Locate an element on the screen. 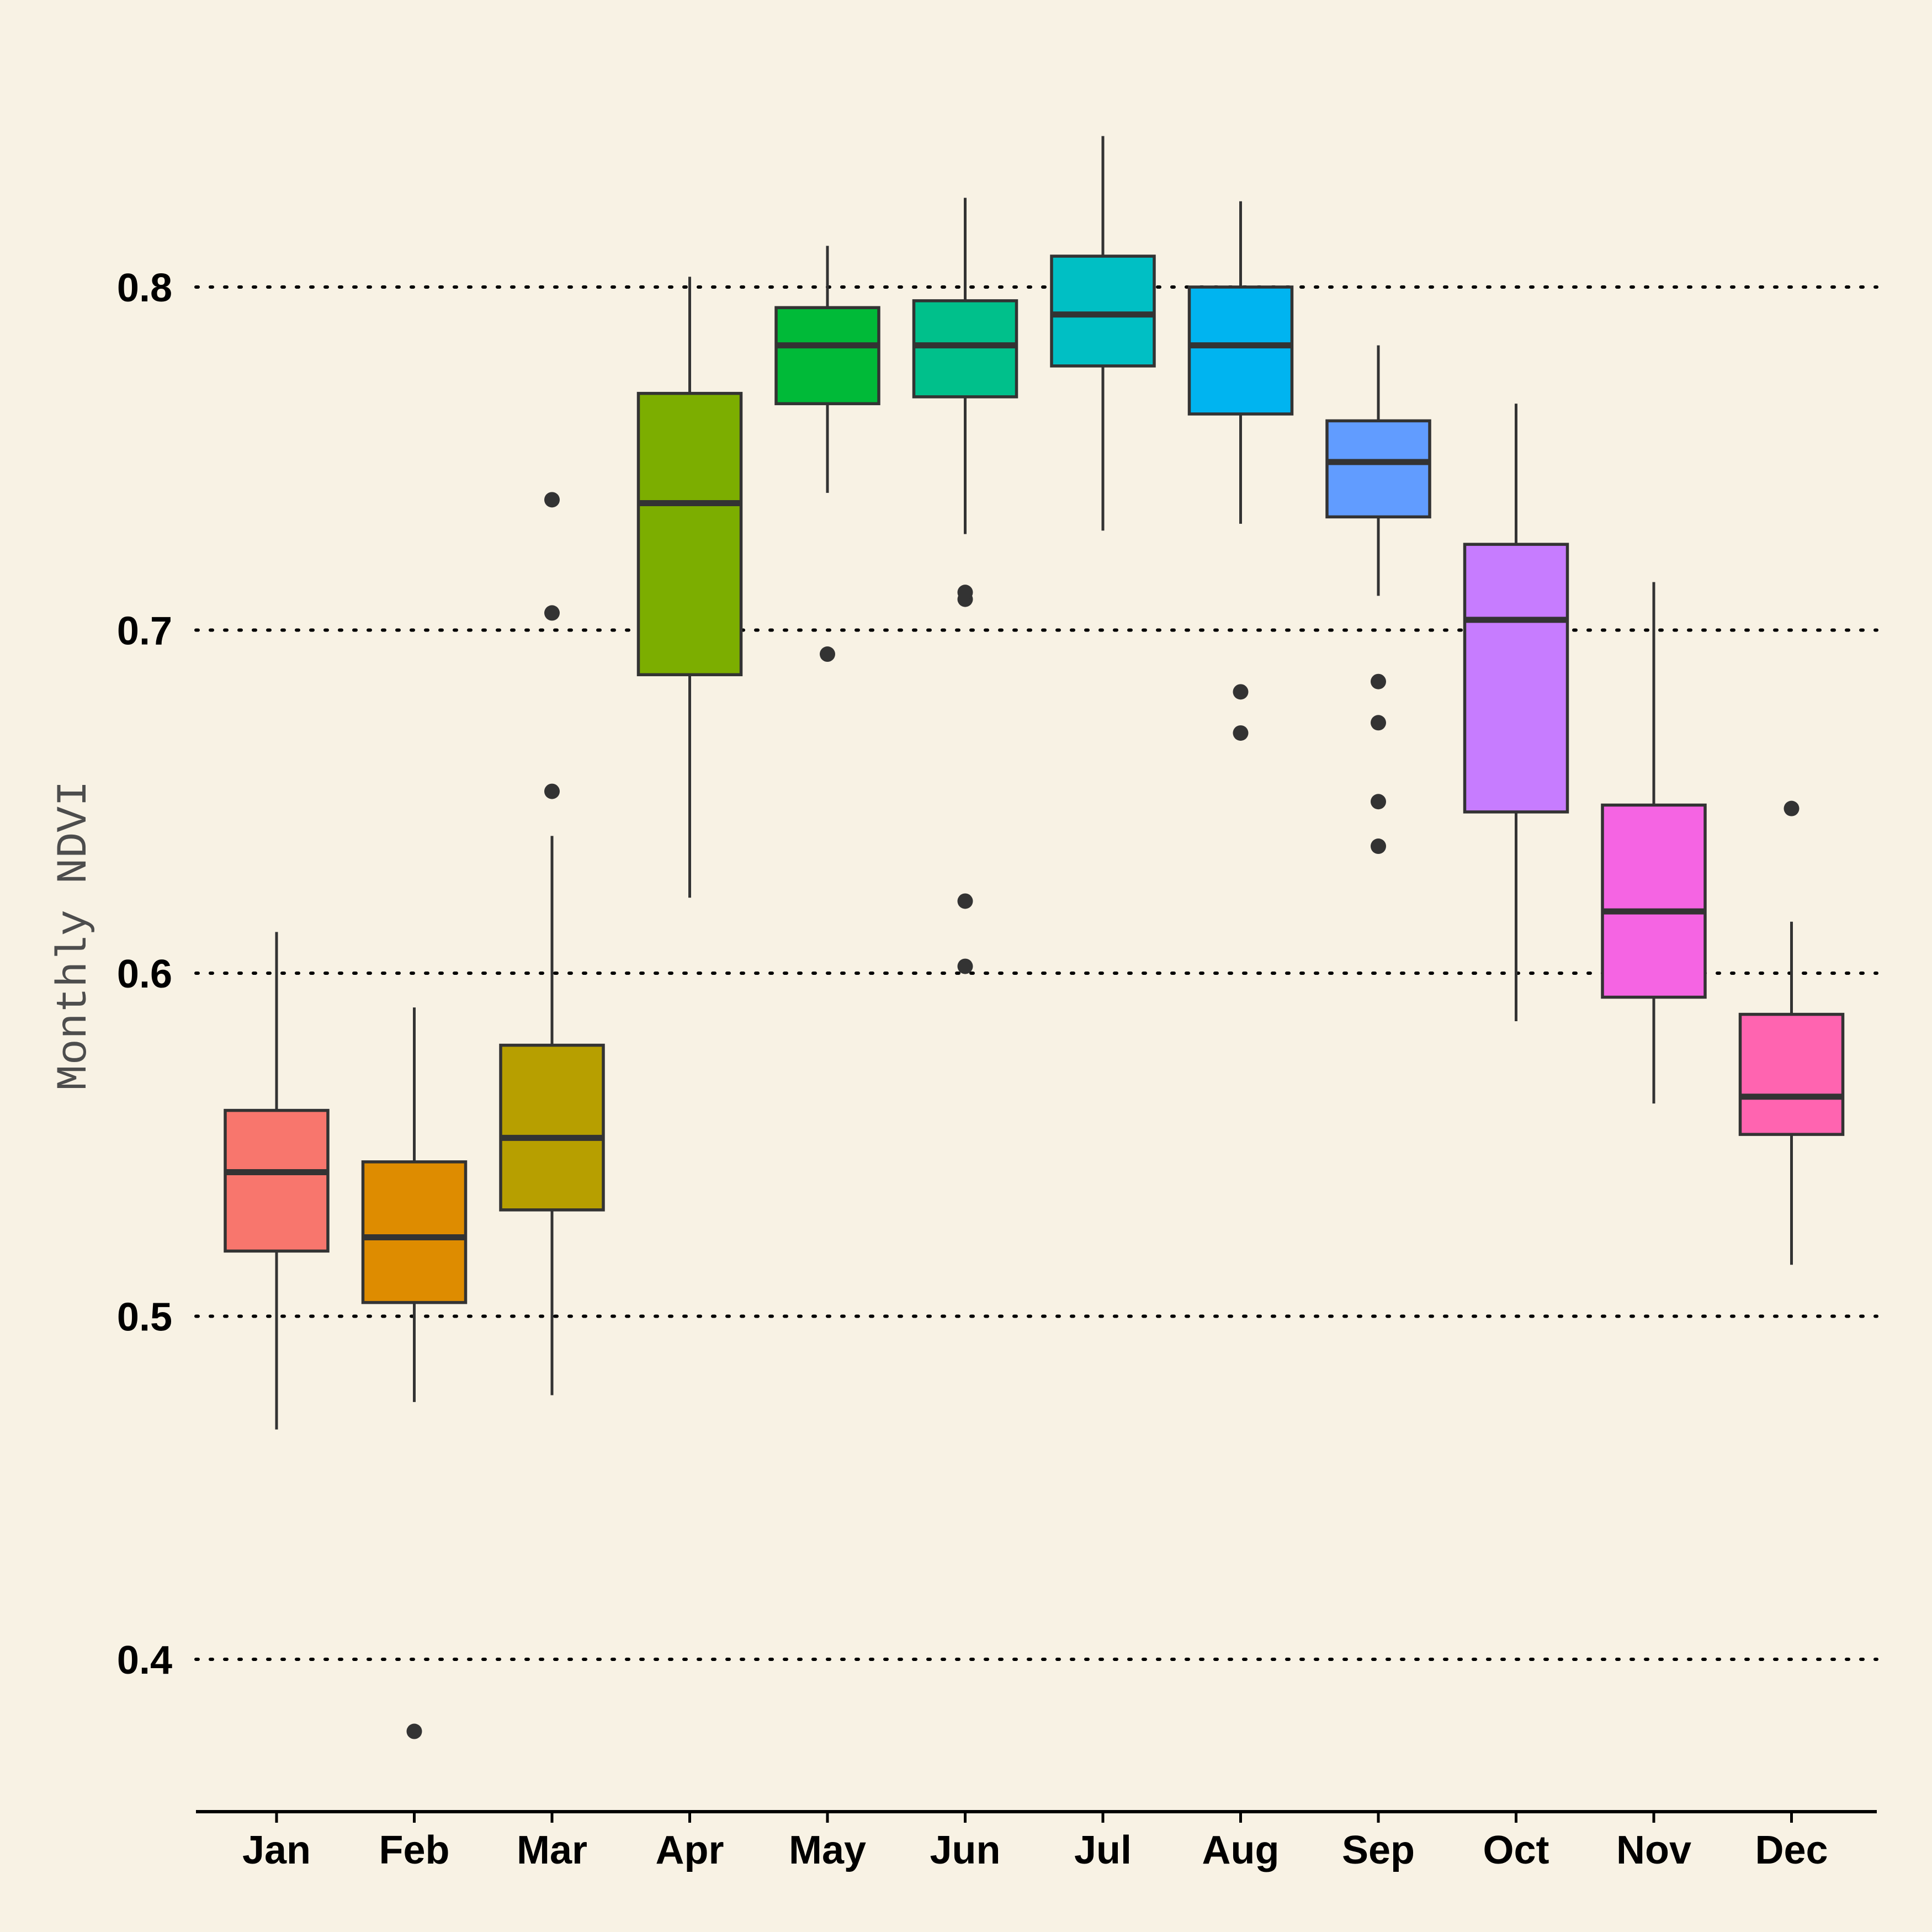 This screenshot has width=1932, height=1932. y-tick-label: 0.5 is located at coordinates (144, 1318).